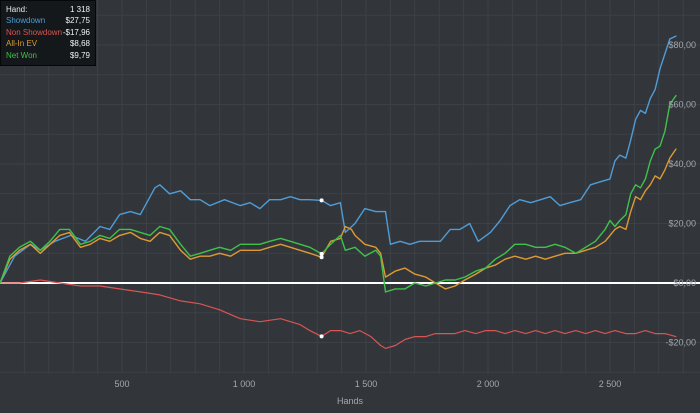 Image resolution: width=700 pixels, height=413 pixels. Describe the element at coordinates (48, 20) in the screenshot. I see `legend-row-showdown: Showdown $27,75` at that location.